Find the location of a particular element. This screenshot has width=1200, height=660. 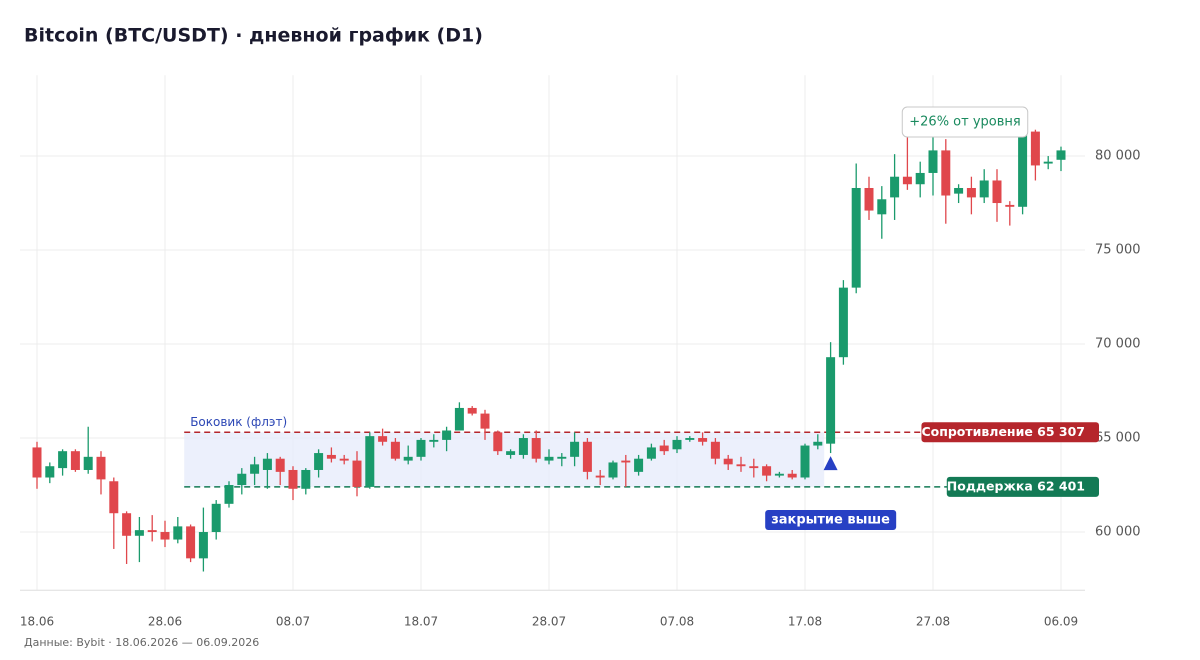

x-tick-label: 27.08 is located at coordinates (933, 622).